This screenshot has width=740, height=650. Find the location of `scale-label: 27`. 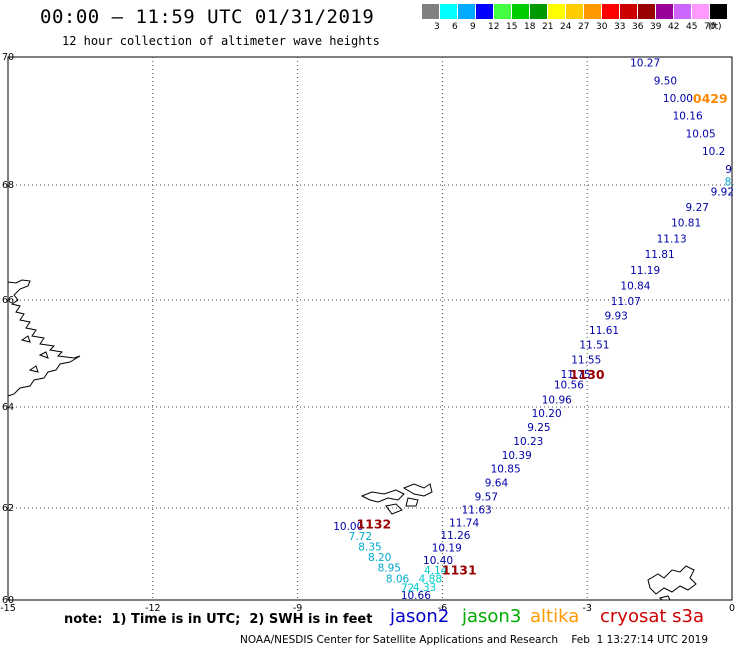

scale-label: 27 is located at coordinates (584, 27).